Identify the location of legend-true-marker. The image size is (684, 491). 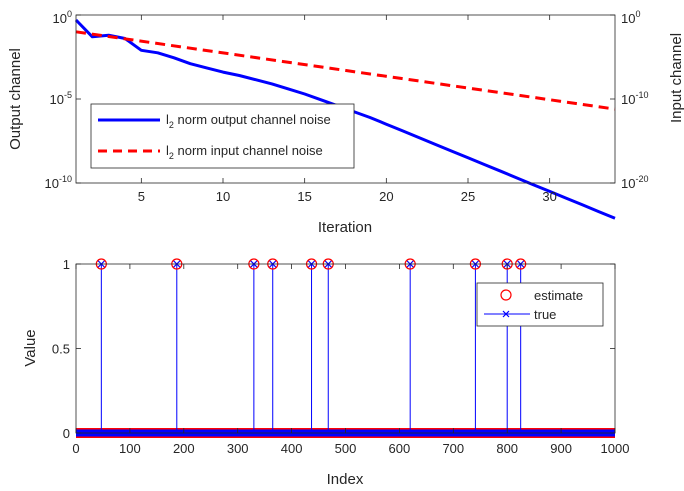
(506, 314).